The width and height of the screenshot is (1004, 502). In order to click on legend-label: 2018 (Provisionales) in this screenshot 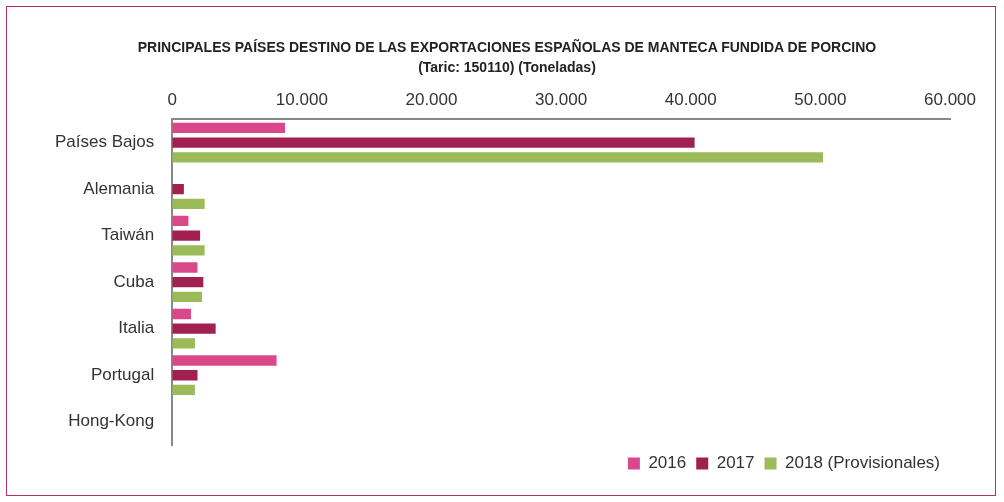, I will do `click(862, 463)`.